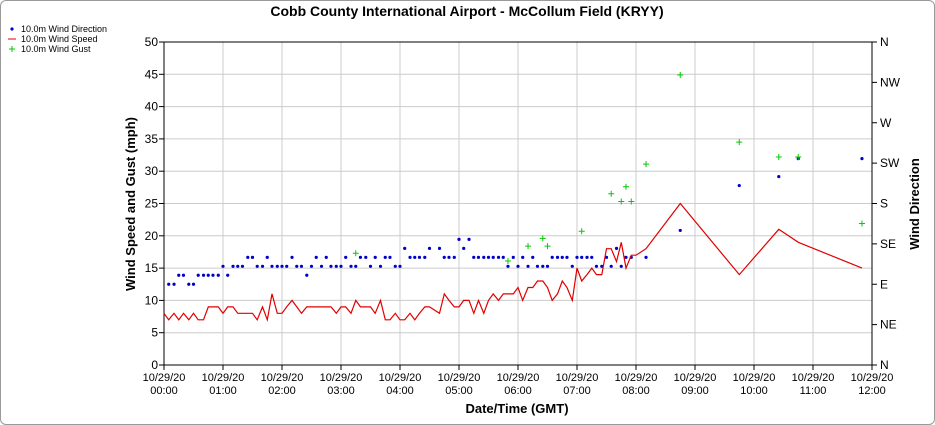 Image resolution: width=935 pixels, height=425 pixels. What do you see at coordinates (130, 204) in the screenshot?
I see `y-axis-label: Wind Speed and Gust (mph)` at bounding box center [130, 204].